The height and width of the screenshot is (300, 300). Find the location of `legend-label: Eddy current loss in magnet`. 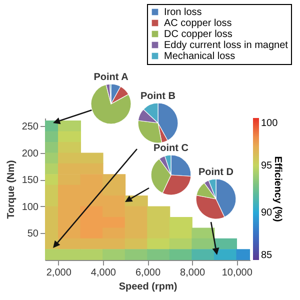

legend-label: Eddy current loss in magnet is located at coordinates (226, 45).